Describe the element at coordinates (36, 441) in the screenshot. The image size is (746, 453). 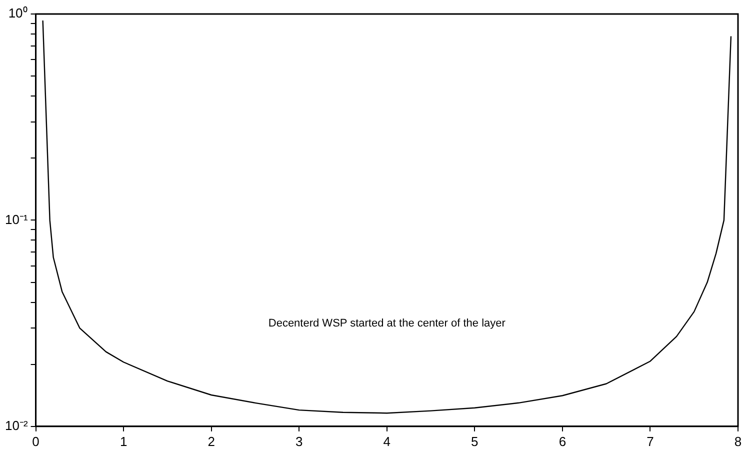
I see `x-tick-label: 0` at that location.